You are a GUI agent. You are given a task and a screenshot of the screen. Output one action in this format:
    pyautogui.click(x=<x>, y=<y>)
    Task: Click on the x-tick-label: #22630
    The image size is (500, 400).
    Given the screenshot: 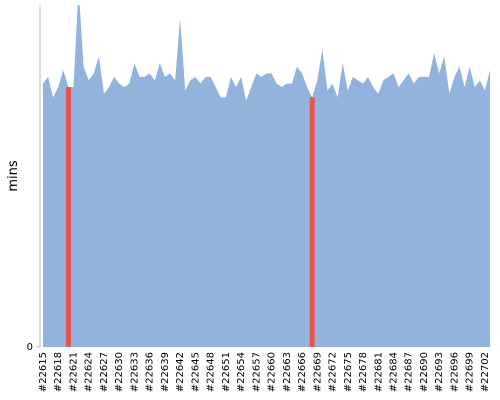 What is the action you would take?
    pyautogui.click(x=119, y=372)
    